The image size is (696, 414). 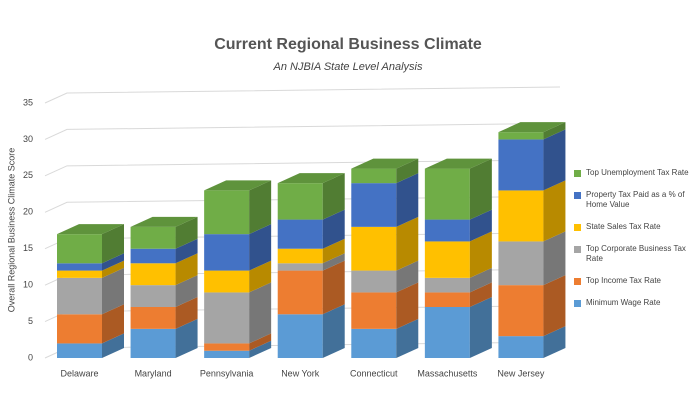 What do you see at coordinates (447, 373) in the screenshot?
I see `x-tick-label: Massachusetts` at bounding box center [447, 373].